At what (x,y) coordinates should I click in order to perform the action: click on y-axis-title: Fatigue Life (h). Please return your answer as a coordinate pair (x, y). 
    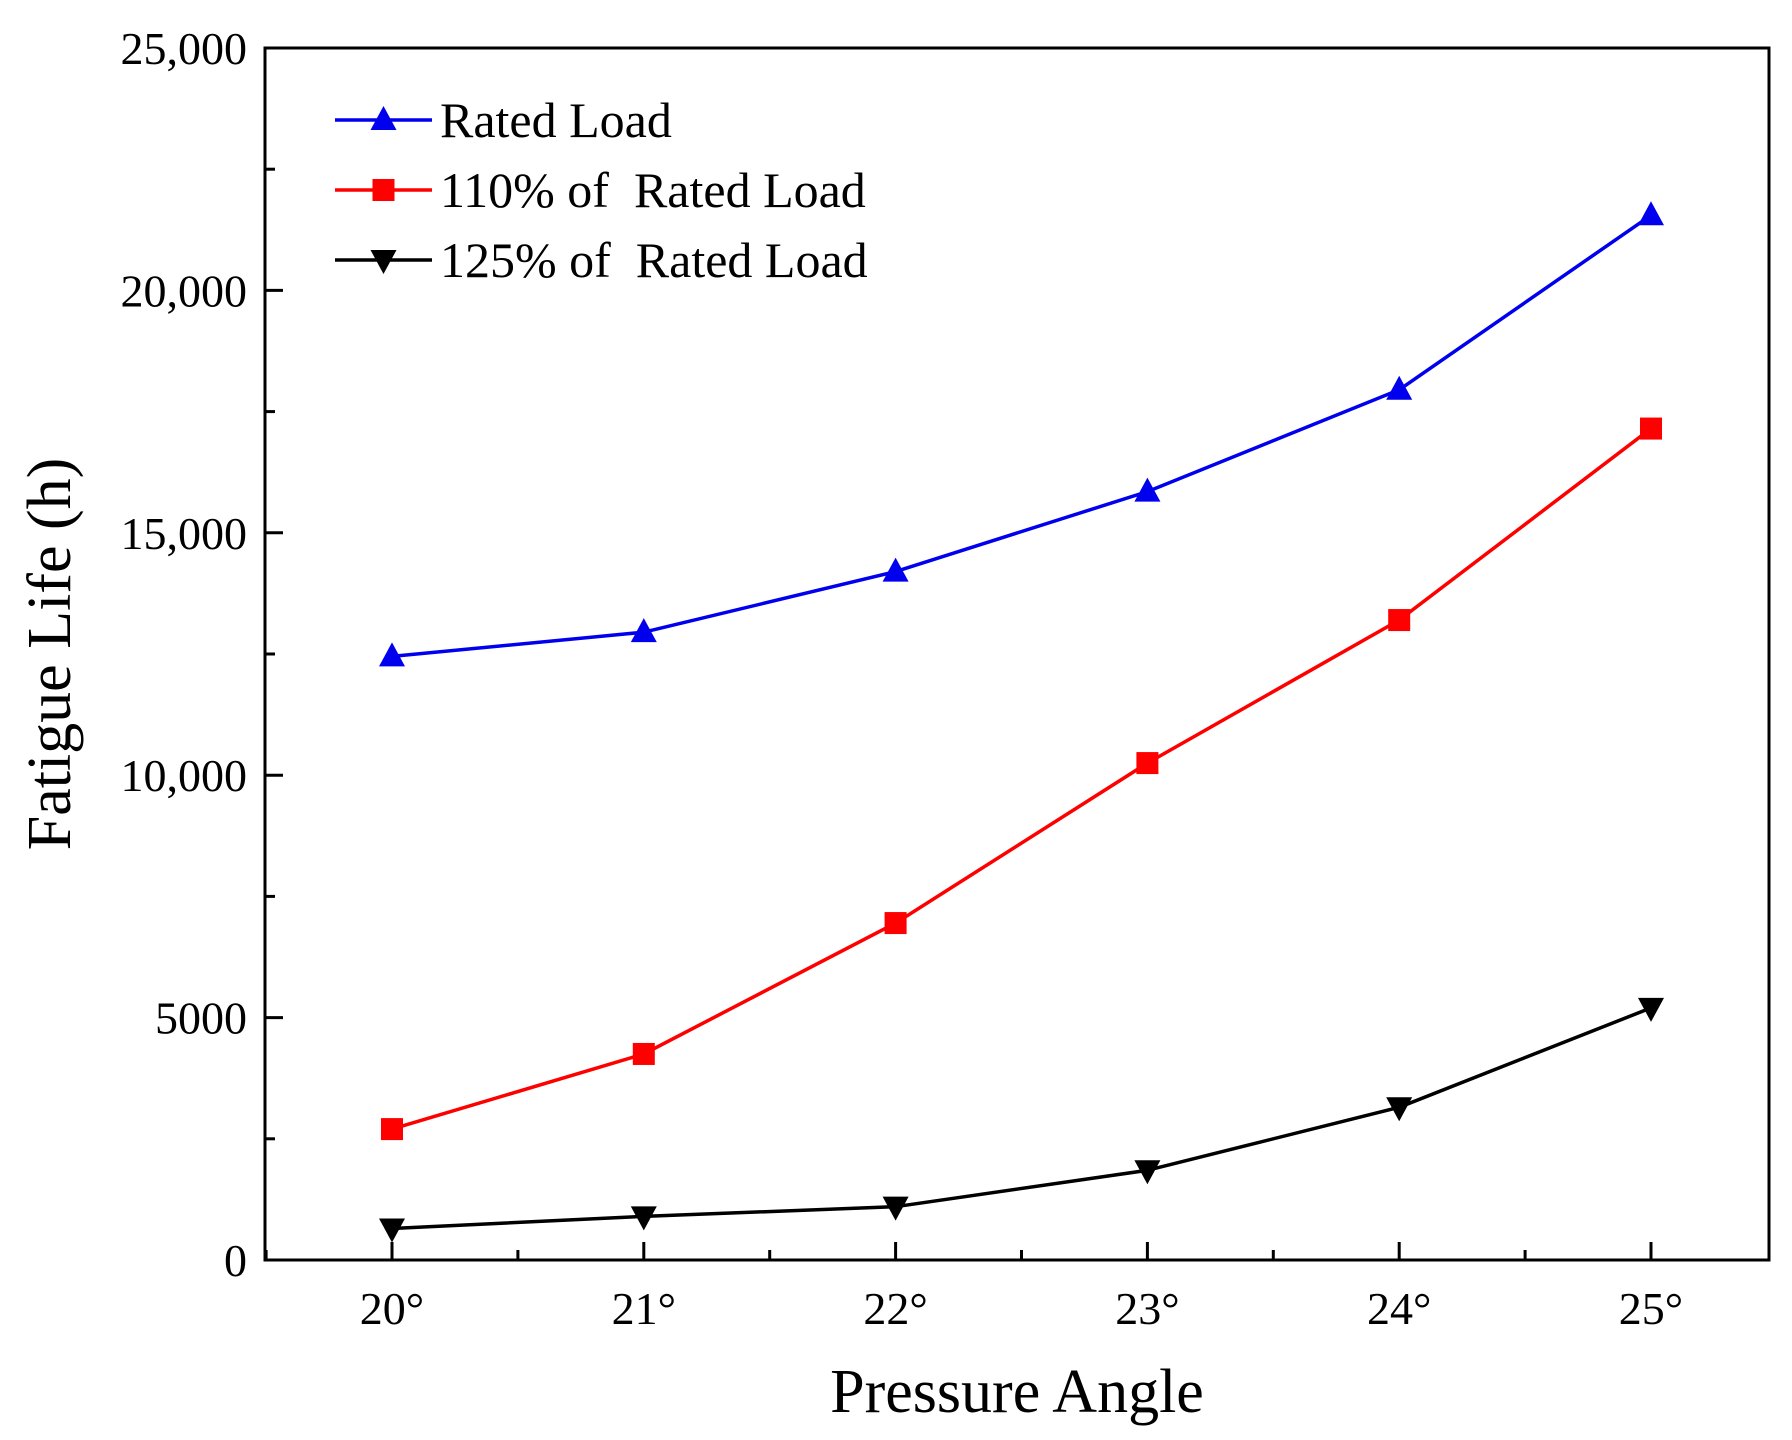
    Looking at the image, I should click on (50, 654).